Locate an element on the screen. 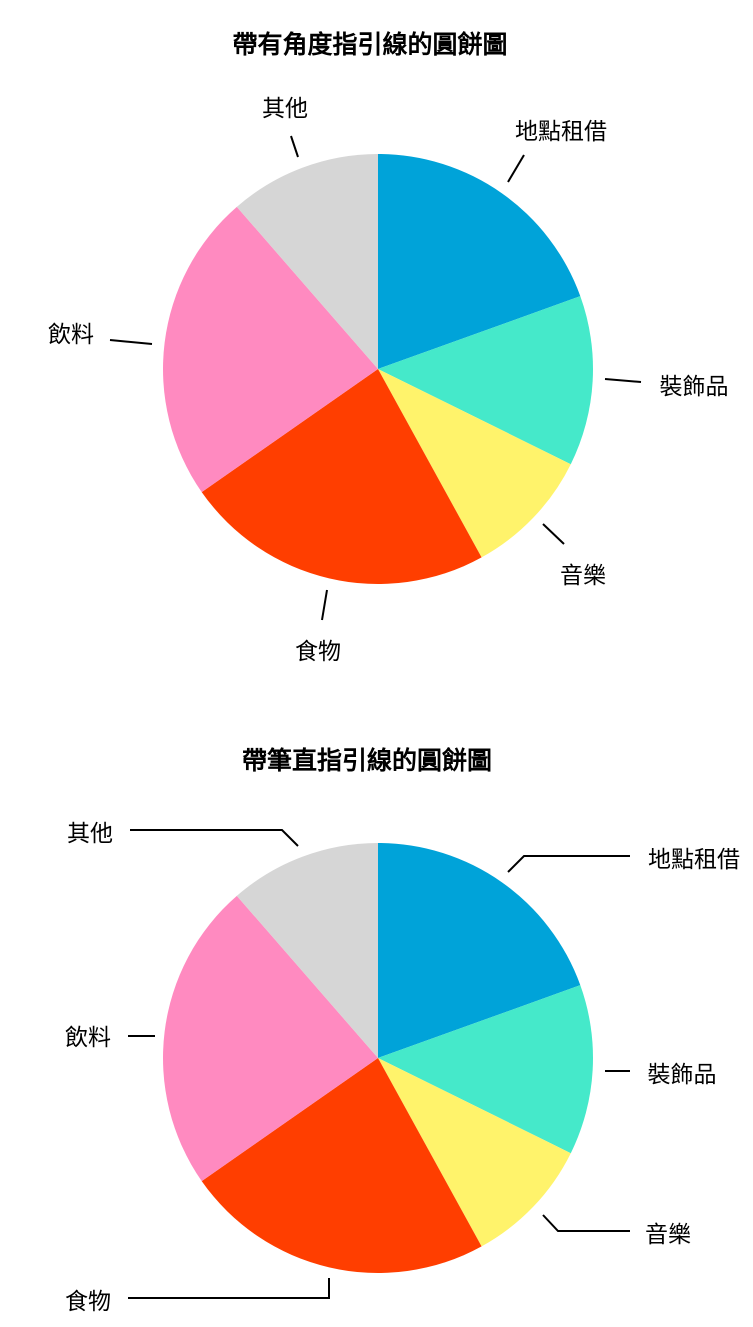  chart-title: 帶有角度指引線的圓餅圖 is located at coordinates (369, 44).